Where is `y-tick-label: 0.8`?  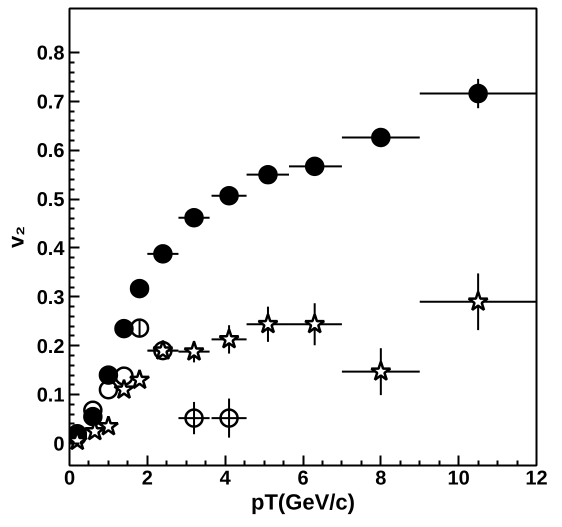 y-tick-label: 0.8 is located at coordinates (50, 53).